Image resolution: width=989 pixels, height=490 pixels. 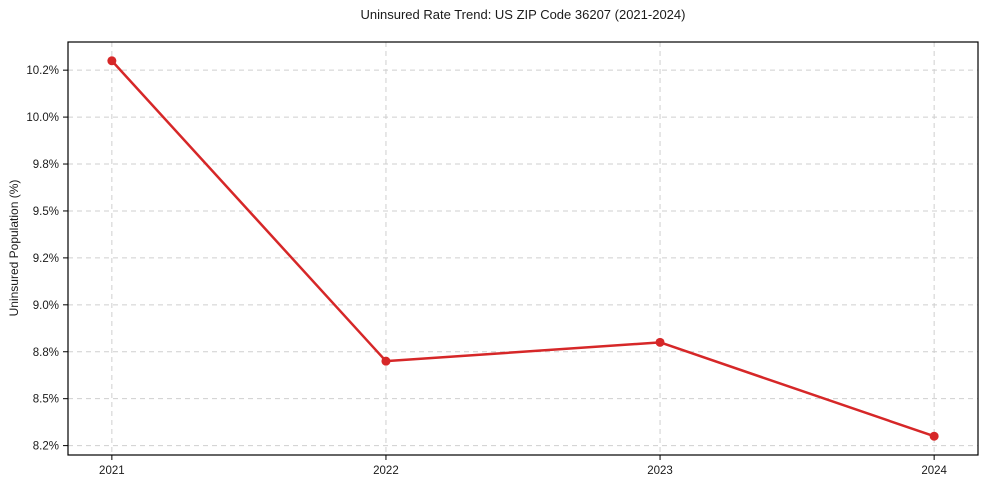 What do you see at coordinates (660, 471) in the screenshot?
I see `x-tick-label: 2023` at bounding box center [660, 471].